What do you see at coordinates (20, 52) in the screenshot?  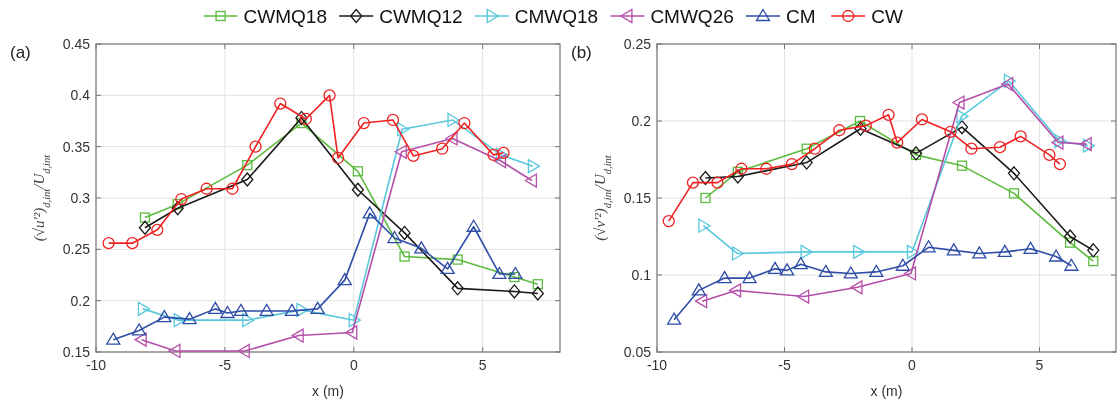 I see `chart-title: (a)` at bounding box center [20, 52].